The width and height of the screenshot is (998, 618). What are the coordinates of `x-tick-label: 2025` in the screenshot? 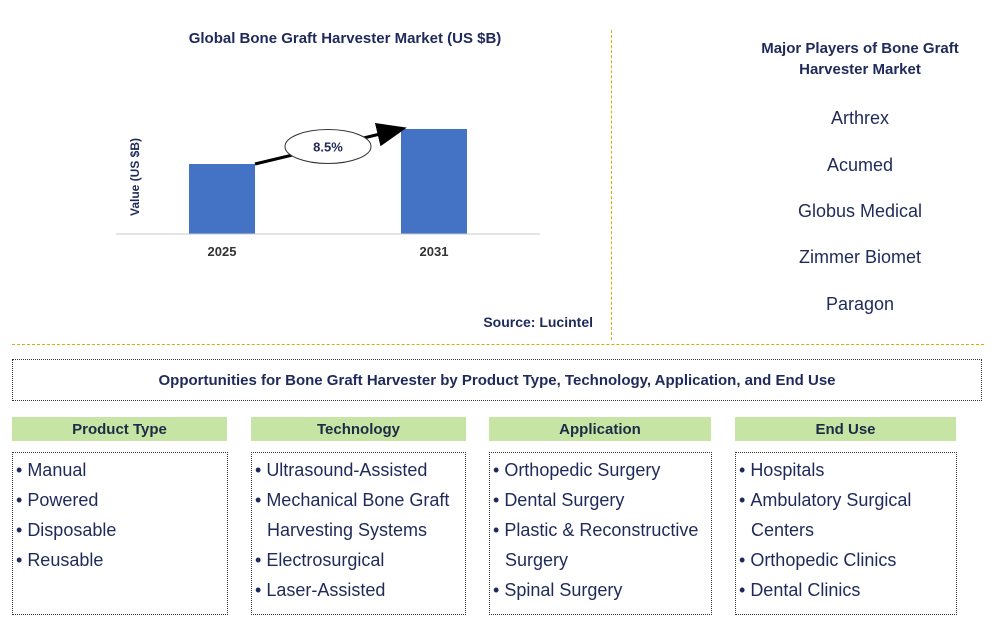 It's located at (222, 251).